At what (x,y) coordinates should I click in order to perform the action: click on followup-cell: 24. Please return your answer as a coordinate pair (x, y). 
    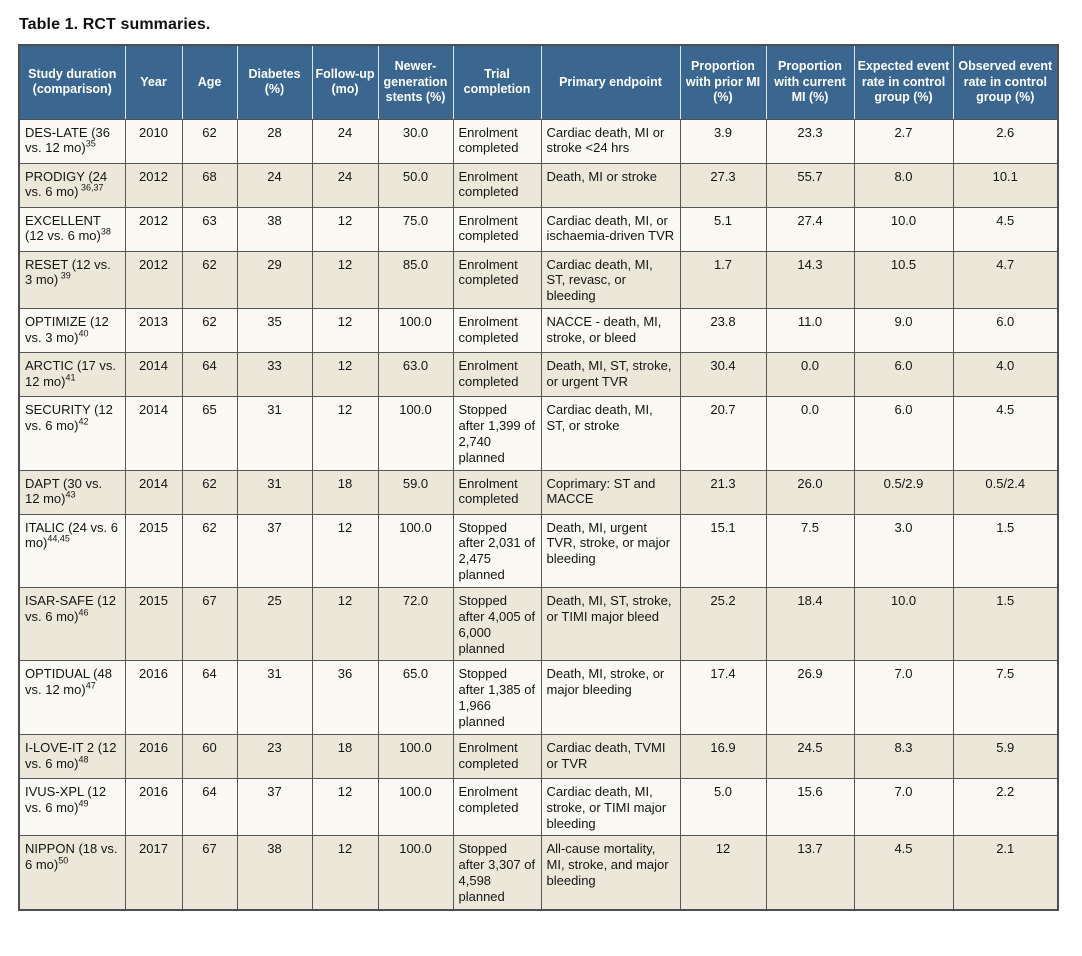
    Looking at the image, I should click on (345, 185).